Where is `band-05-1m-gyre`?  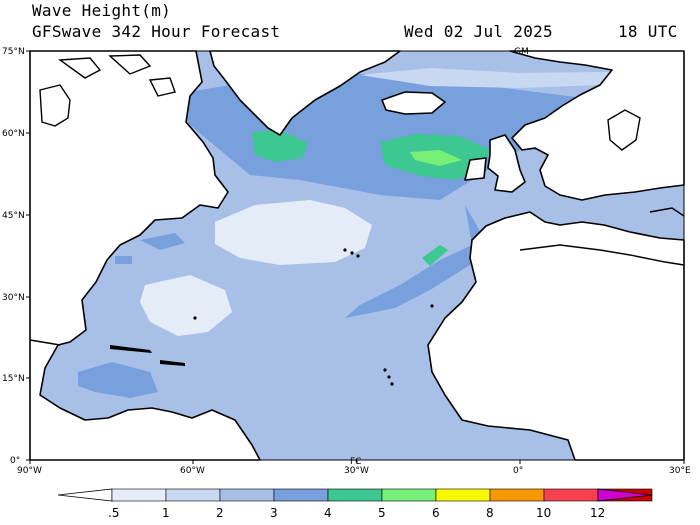 band-05-1m-gyre is located at coordinates (293, 232).